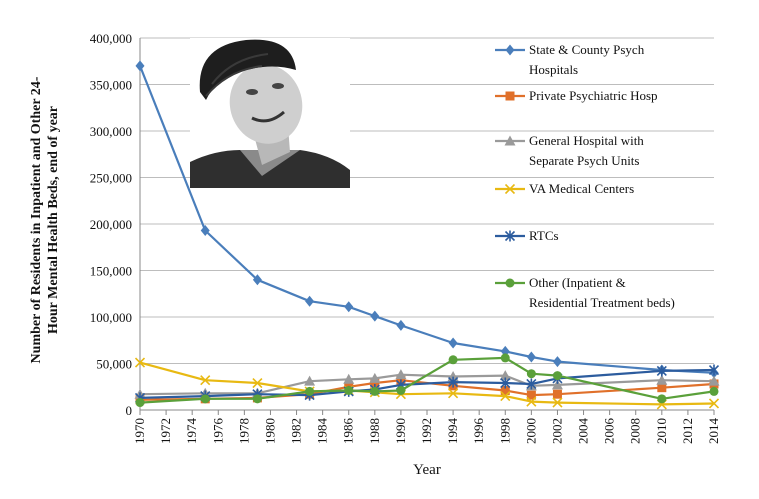 The height and width of the screenshot is (499, 759). What do you see at coordinates (544, 235) in the screenshot?
I see `legend-label-4-0: RTCs` at bounding box center [544, 235].